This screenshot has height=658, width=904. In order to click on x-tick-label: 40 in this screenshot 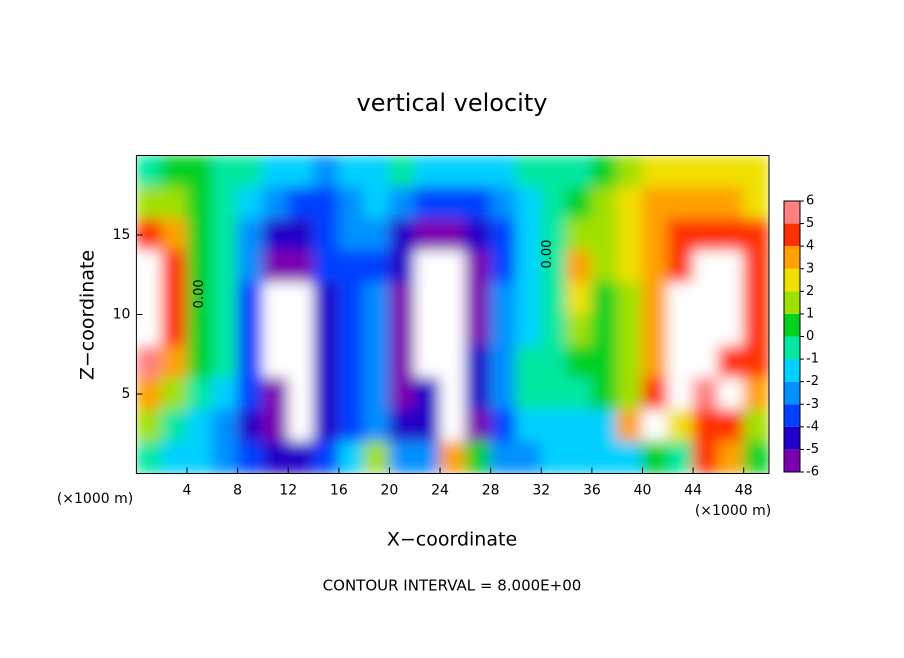, I will do `click(643, 491)`.